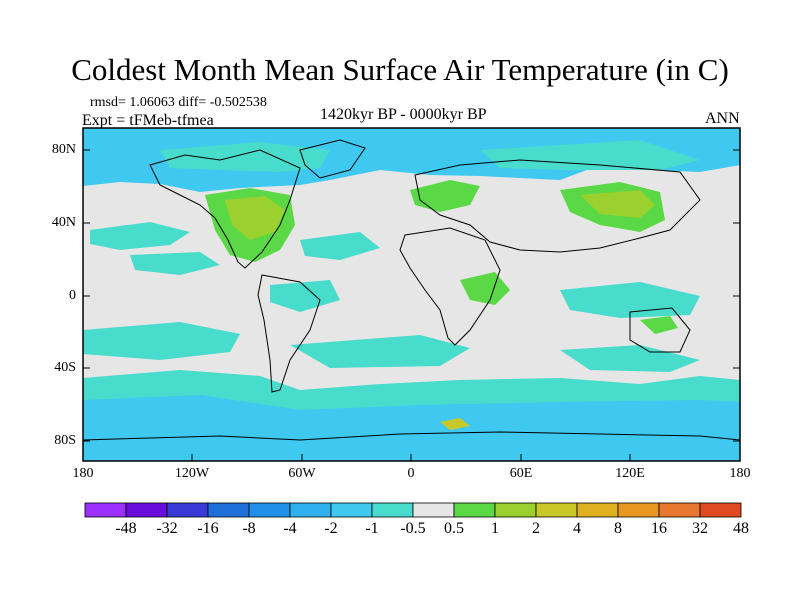 This screenshot has width=800, height=600. I want to click on colorbar-label: -0.5, so click(413, 528).